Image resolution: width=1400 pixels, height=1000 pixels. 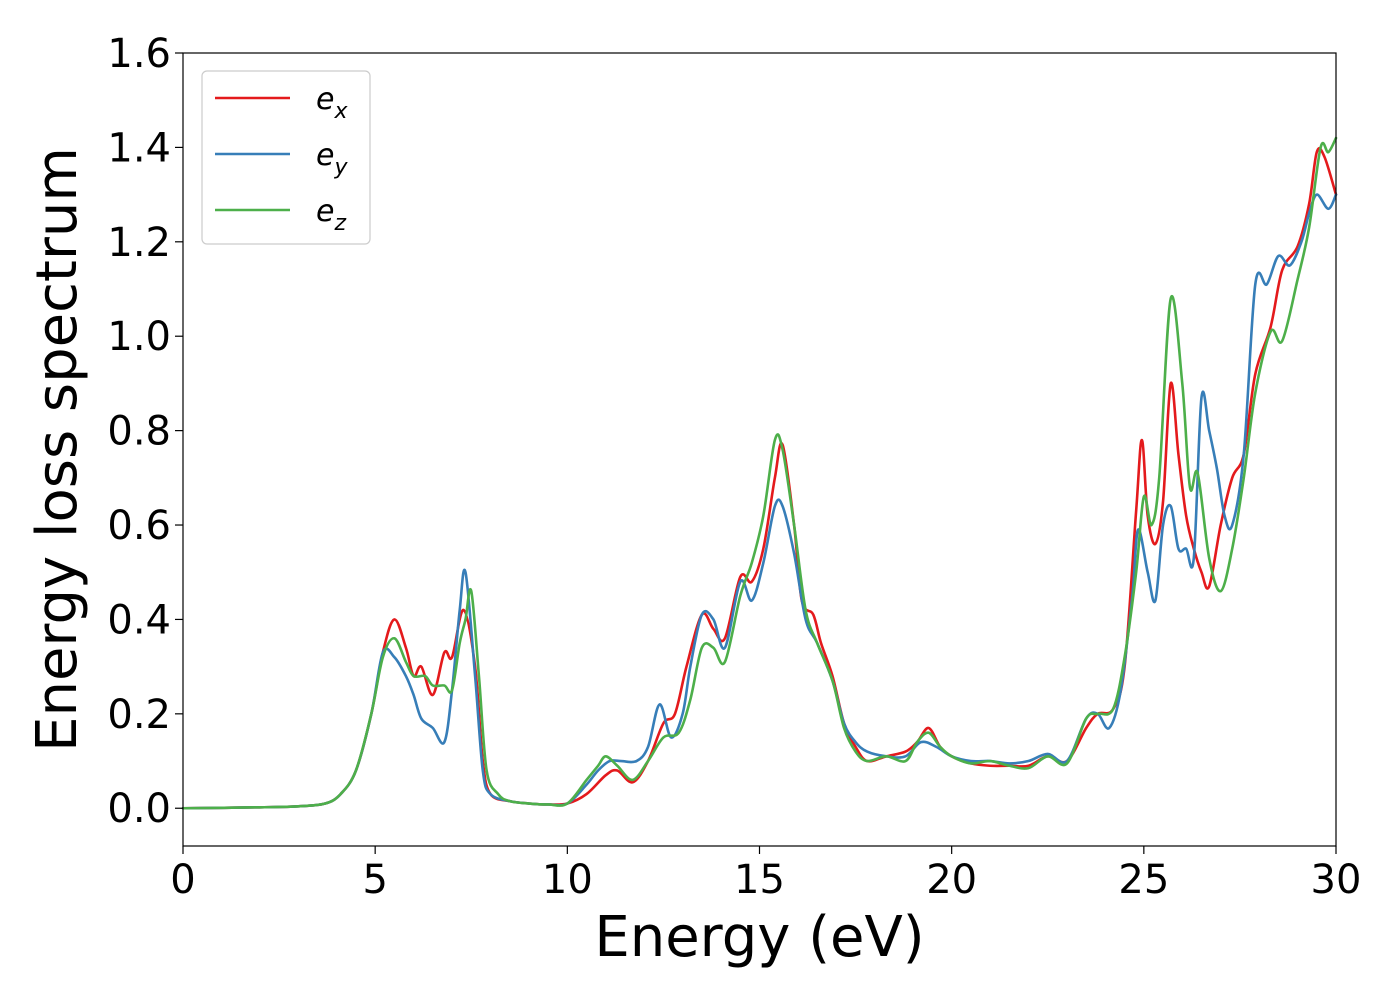 What do you see at coordinates (182, 880) in the screenshot?
I see `x-tick-label: 0` at bounding box center [182, 880].